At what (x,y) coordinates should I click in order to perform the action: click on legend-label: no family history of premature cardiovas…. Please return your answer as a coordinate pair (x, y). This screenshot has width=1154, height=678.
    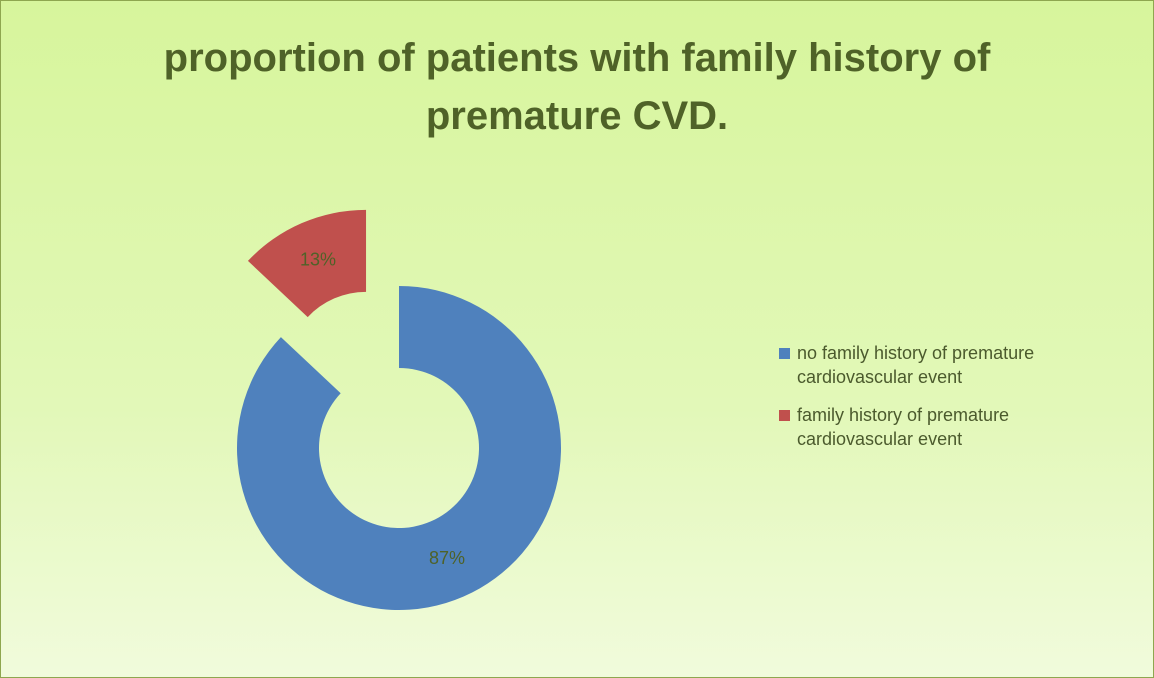
    Looking at the image, I should click on (916, 365).